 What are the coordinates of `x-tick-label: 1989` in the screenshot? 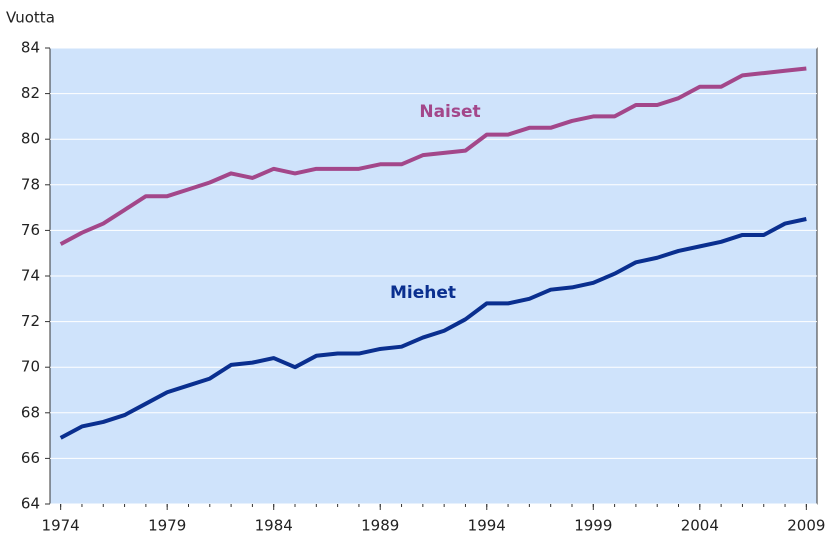 It's located at (380, 526).